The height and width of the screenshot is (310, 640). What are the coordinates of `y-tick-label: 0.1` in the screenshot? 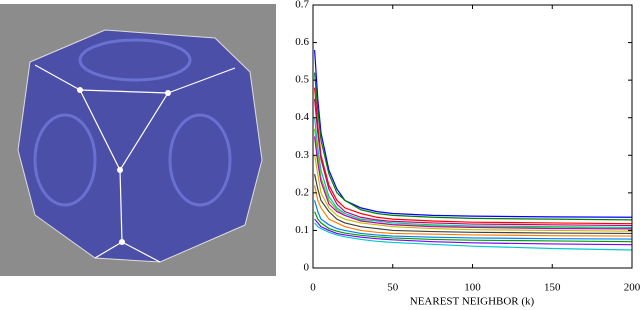 It's located at (302, 230).